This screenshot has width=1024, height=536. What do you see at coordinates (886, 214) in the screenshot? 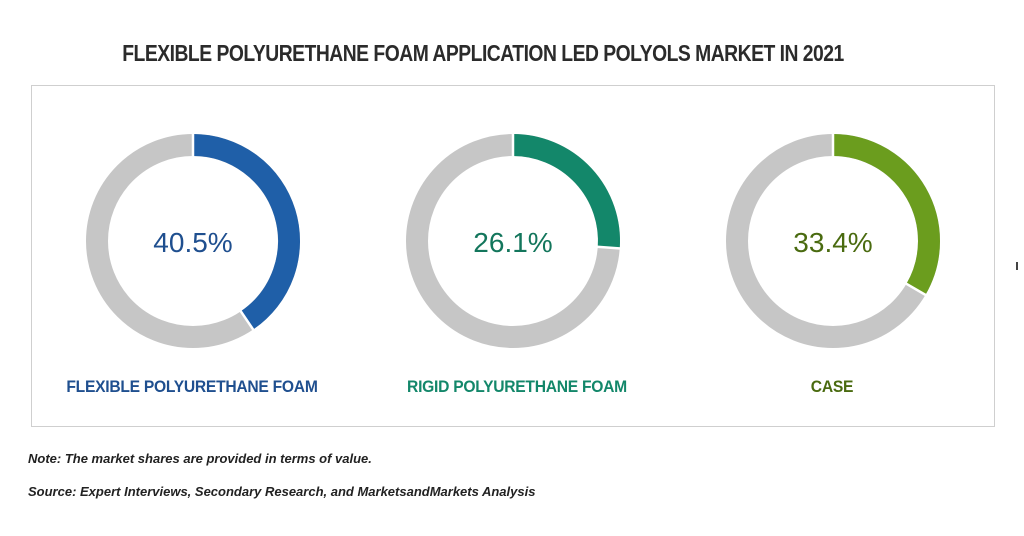
I see `donut-slice-case` at bounding box center [886, 214].